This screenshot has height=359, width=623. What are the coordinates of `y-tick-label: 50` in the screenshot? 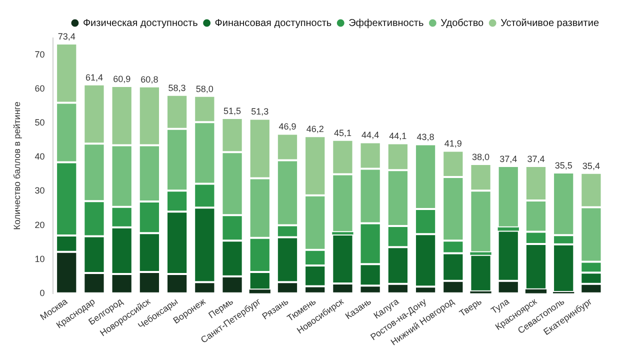 It's located at (39, 123).